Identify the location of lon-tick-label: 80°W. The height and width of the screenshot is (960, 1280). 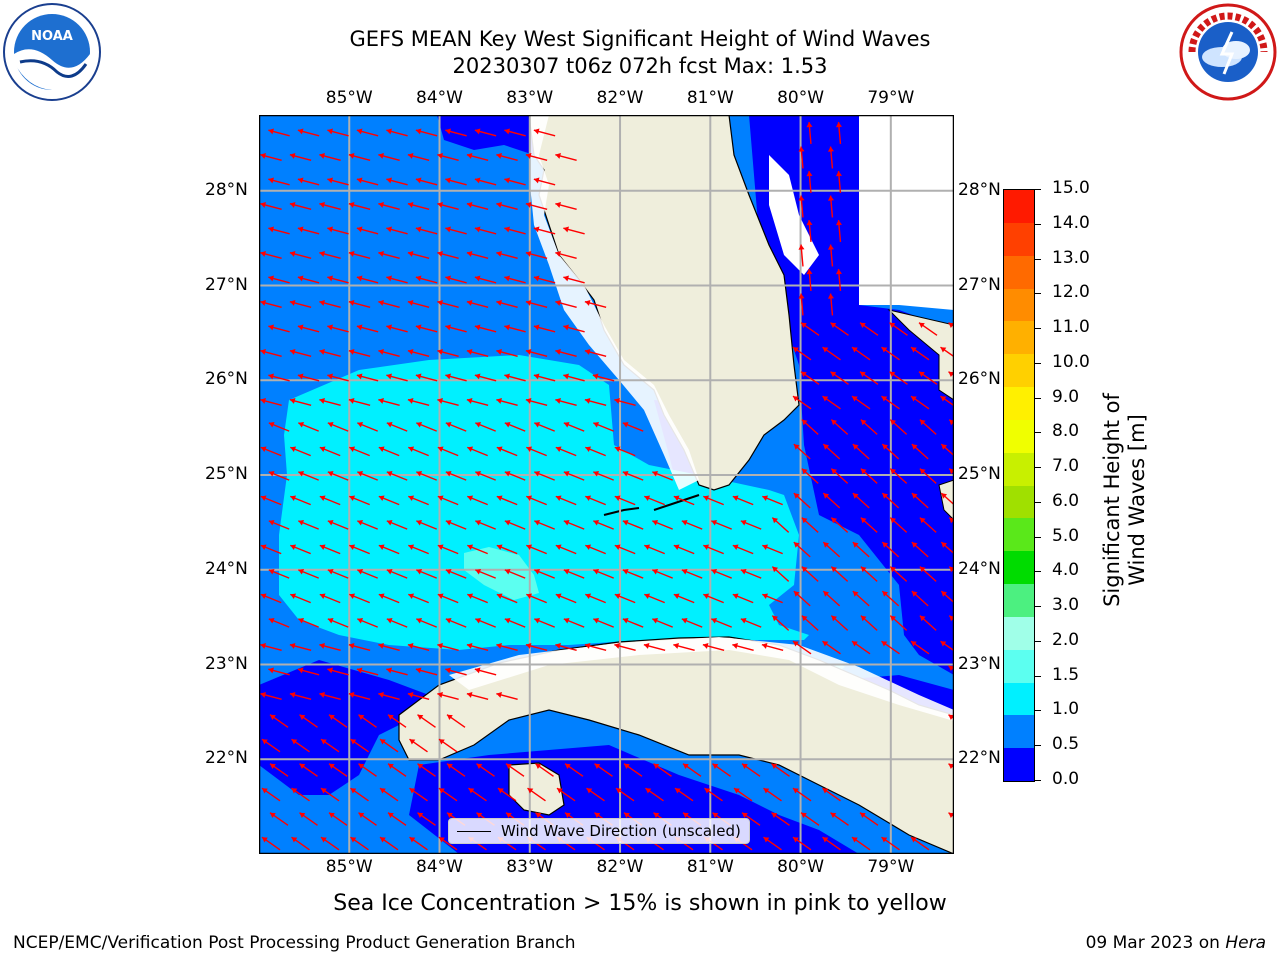
(801, 98).